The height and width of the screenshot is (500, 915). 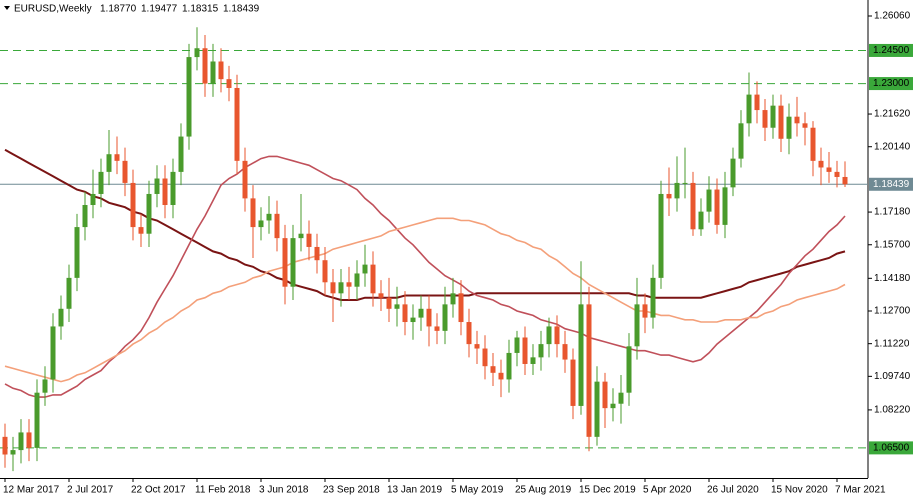 I want to click on level-label: 1.24500, so click(x=891, y=50).